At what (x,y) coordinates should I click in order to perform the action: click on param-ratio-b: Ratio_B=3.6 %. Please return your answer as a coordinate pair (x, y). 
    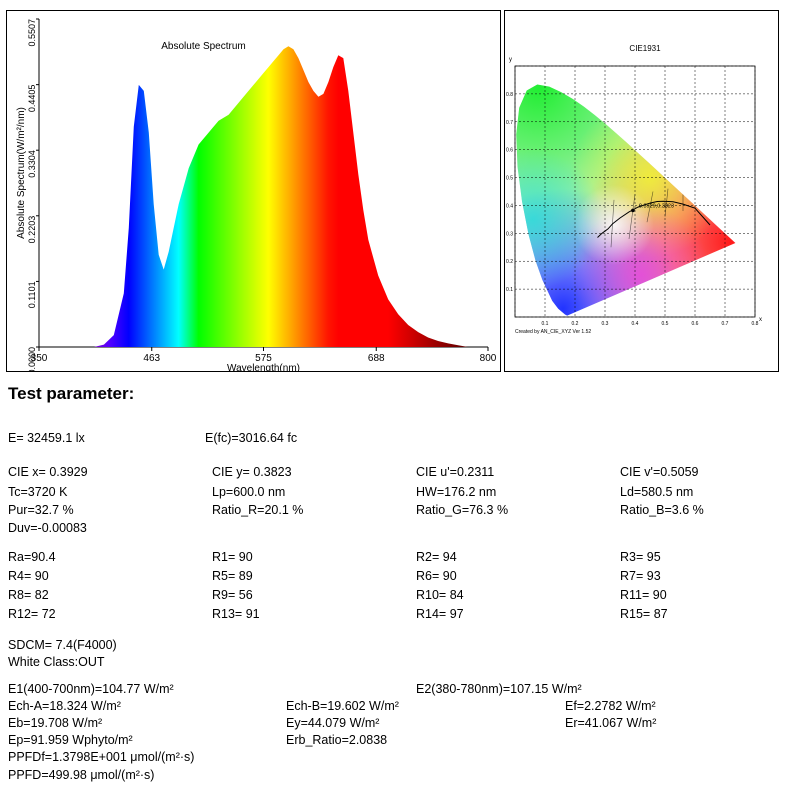
    Looking at the image, I should click on (662, 510).